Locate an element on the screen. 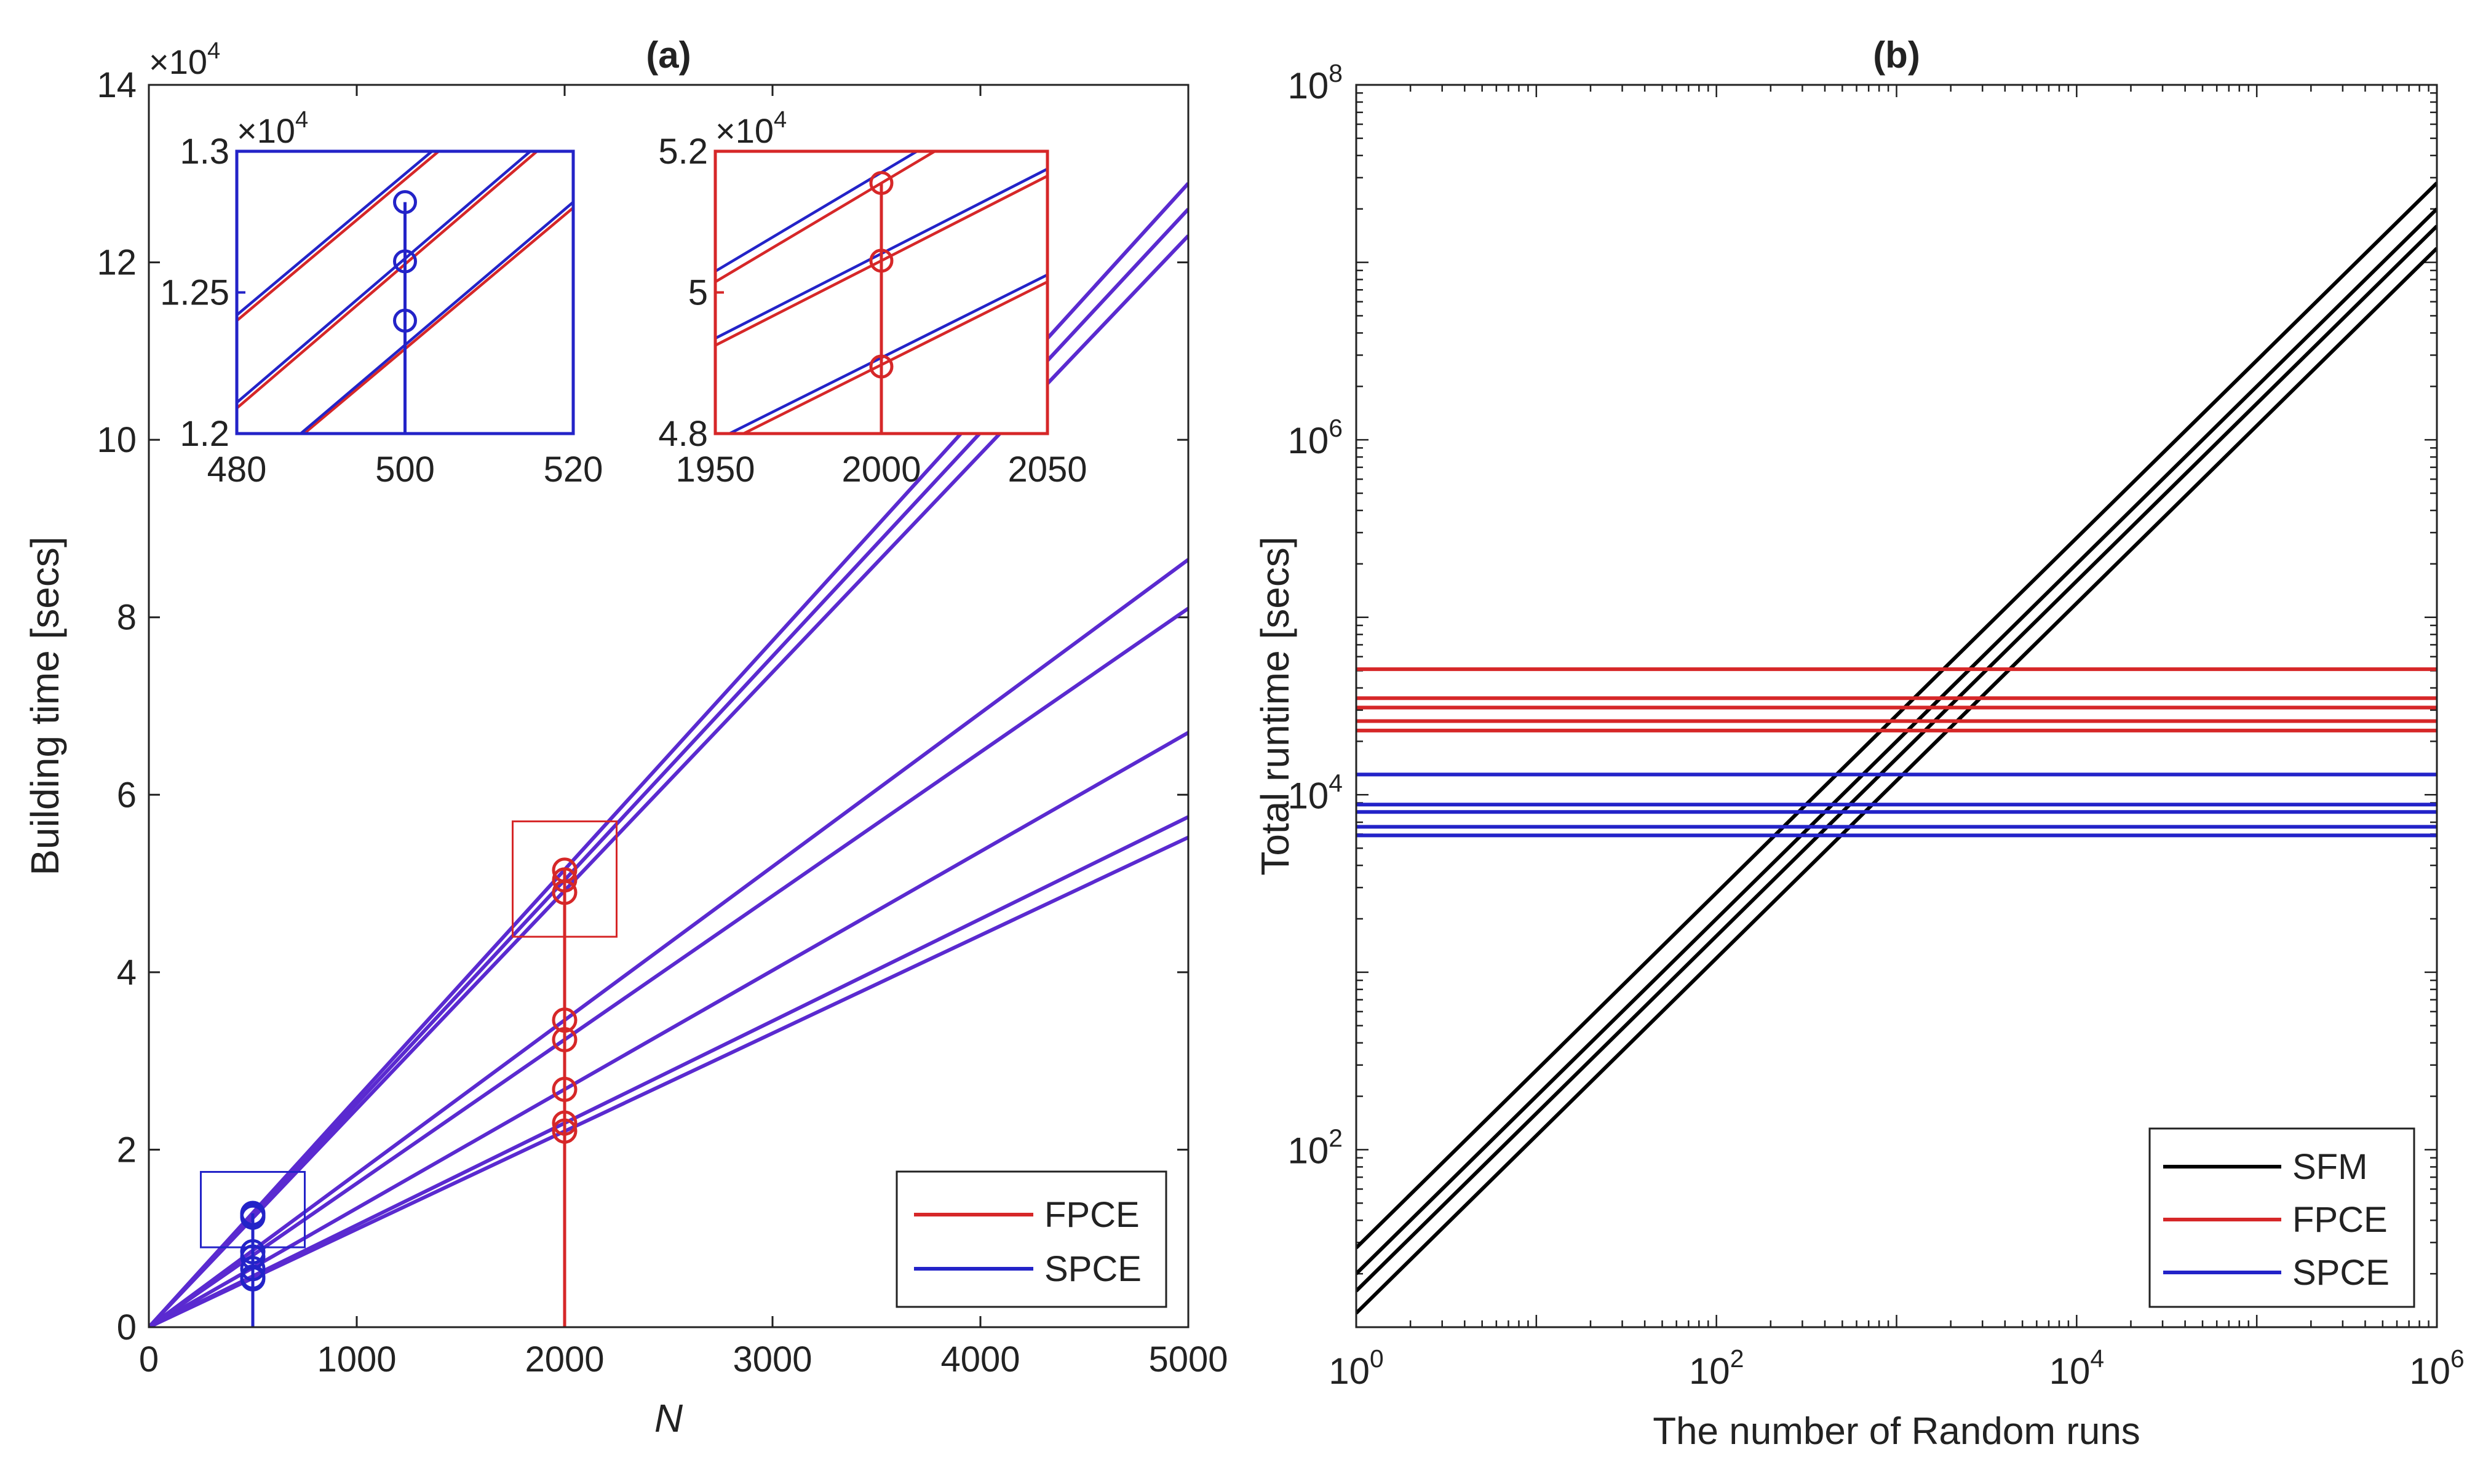 This screenshot has height=1484, width=2491. y-tick-label-b: 10² is located at coordinates (1315, 1147).